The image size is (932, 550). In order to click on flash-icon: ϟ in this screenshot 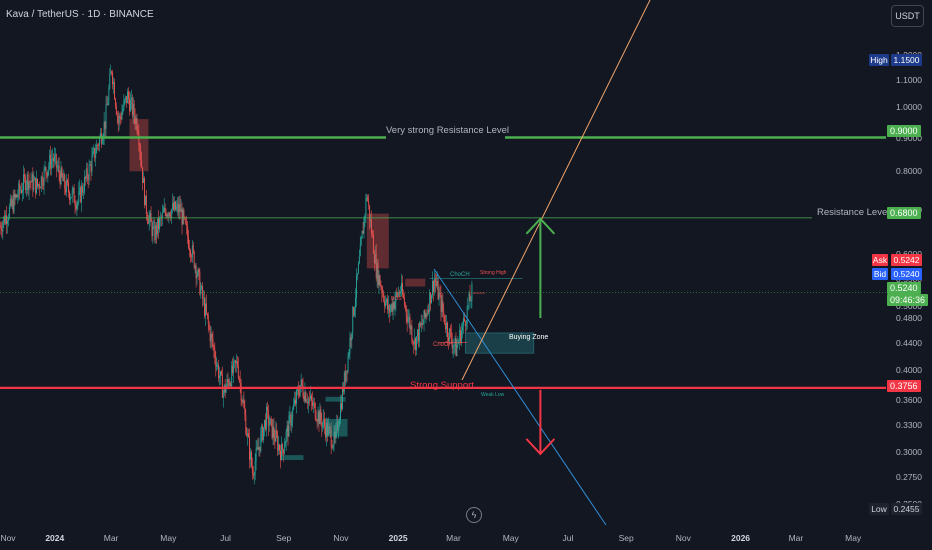, I will do `click(474, 515)`.